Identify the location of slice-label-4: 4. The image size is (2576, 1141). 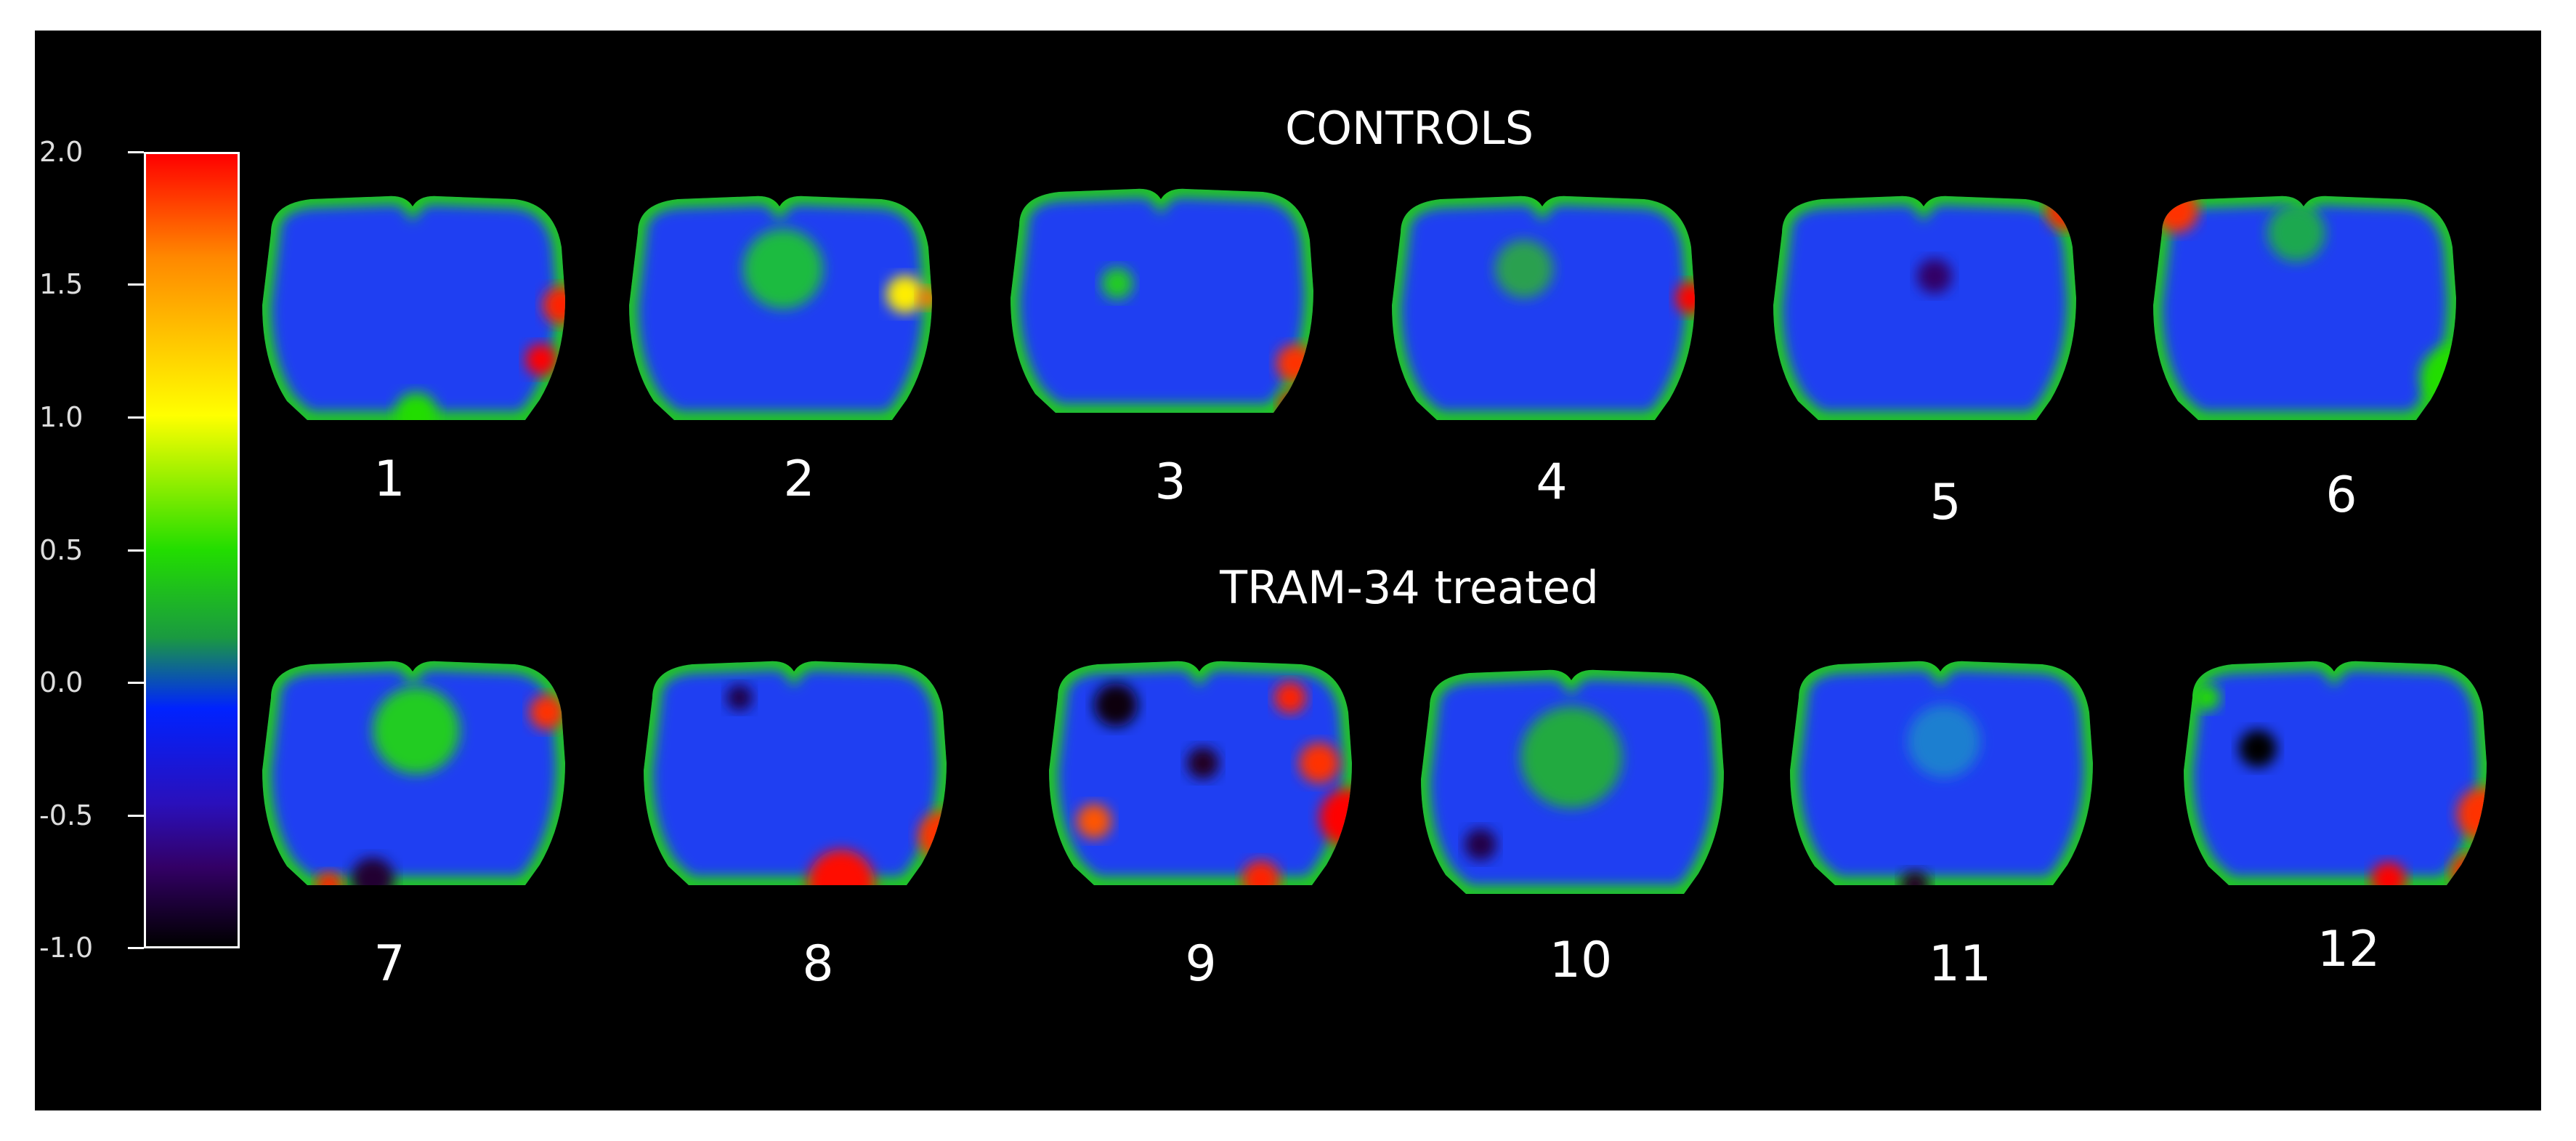
(1552, 482).